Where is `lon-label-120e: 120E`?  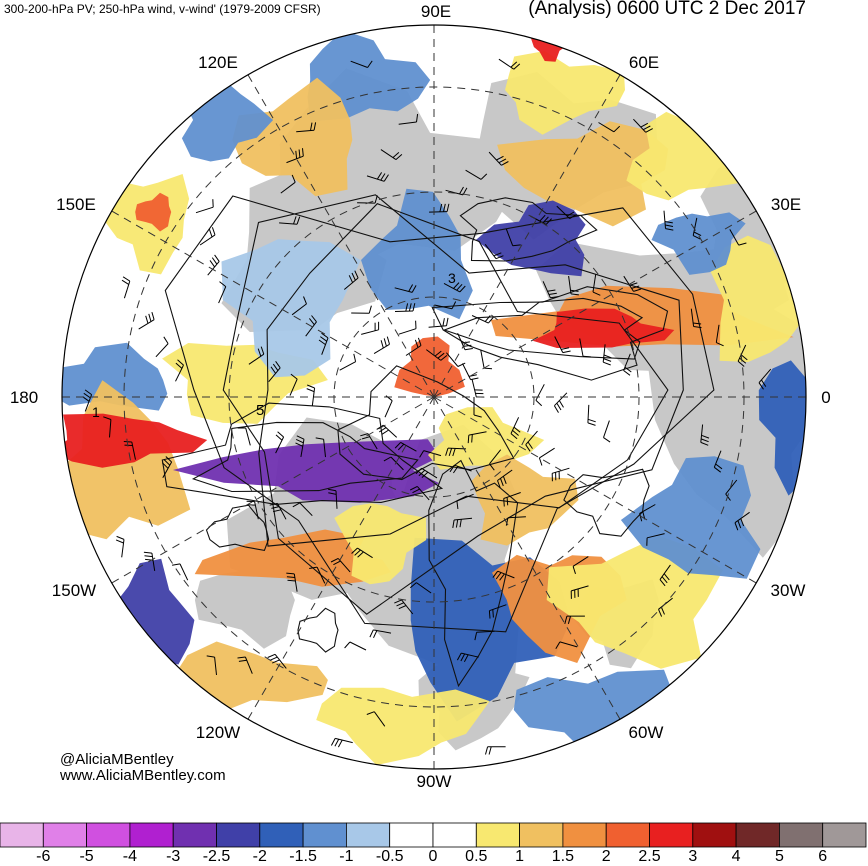 lon-label-120e: 120E is located at coordinates (218, 62).